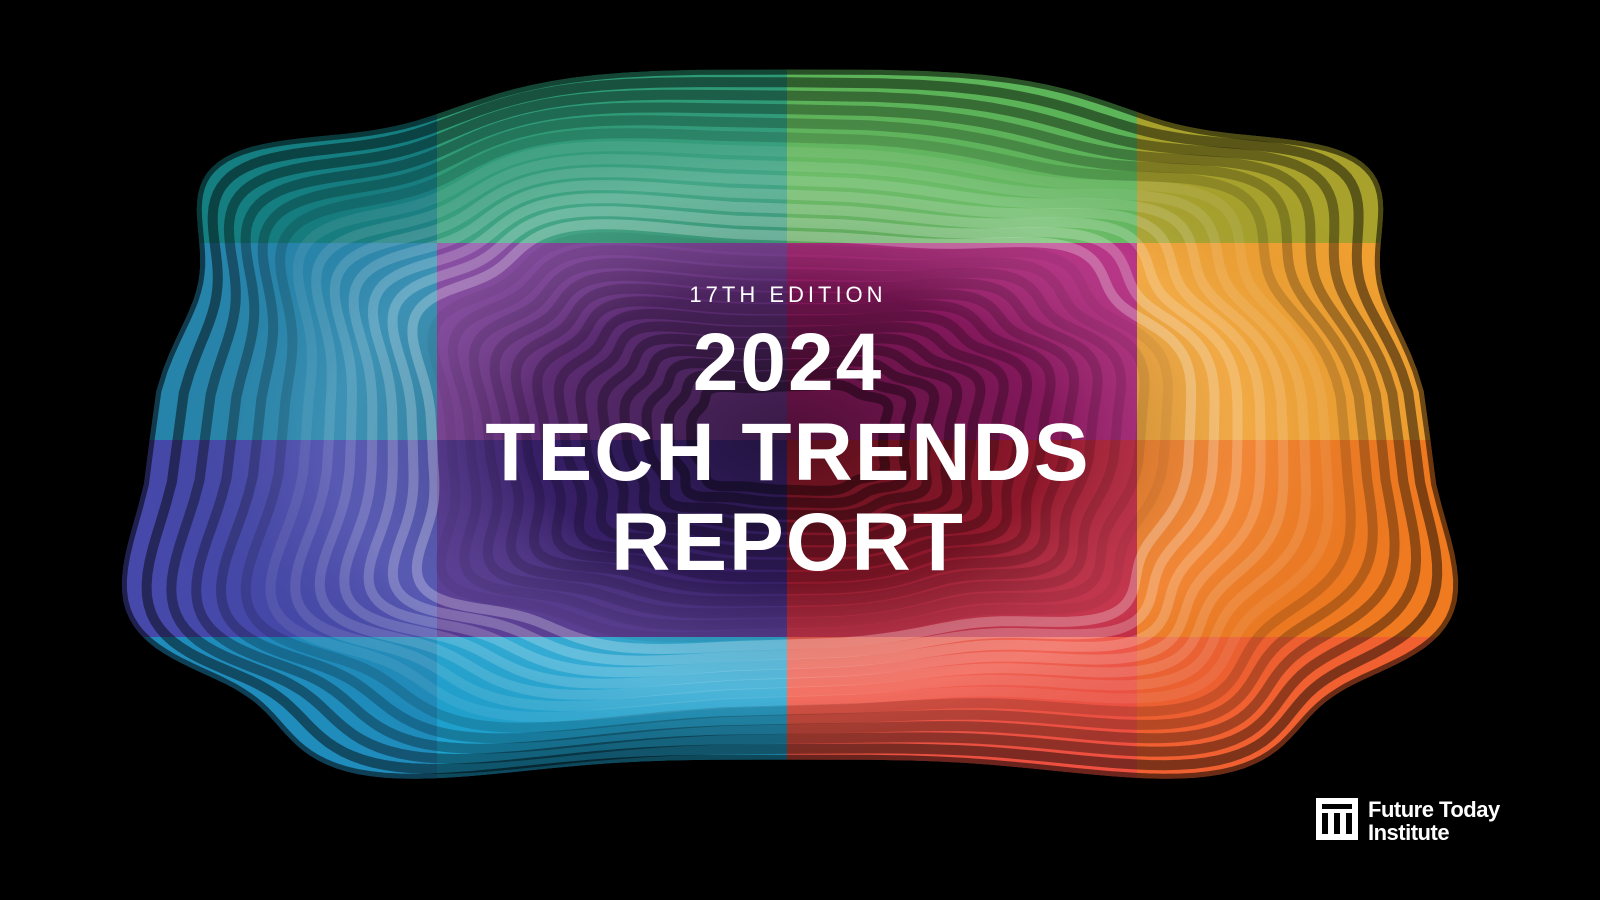 The image size is (1600, 900). I want to click on logo-text: Future Today, so click(1434, 809).